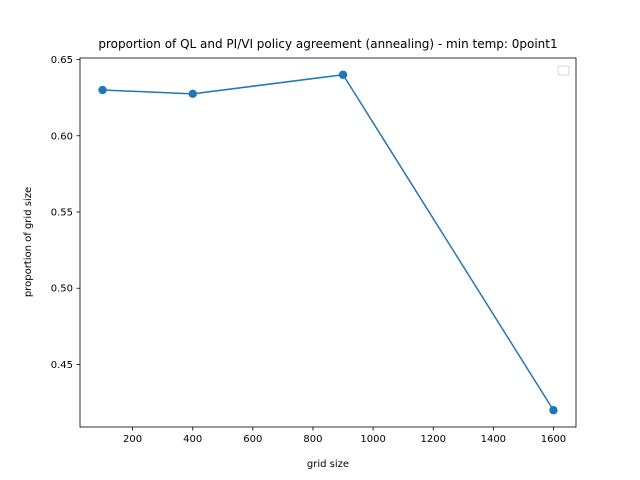  What do you see at coordinates (62, 289) in the screenshot?
I see `y-tick-label: 0.50` at bounding box center [62, 289].